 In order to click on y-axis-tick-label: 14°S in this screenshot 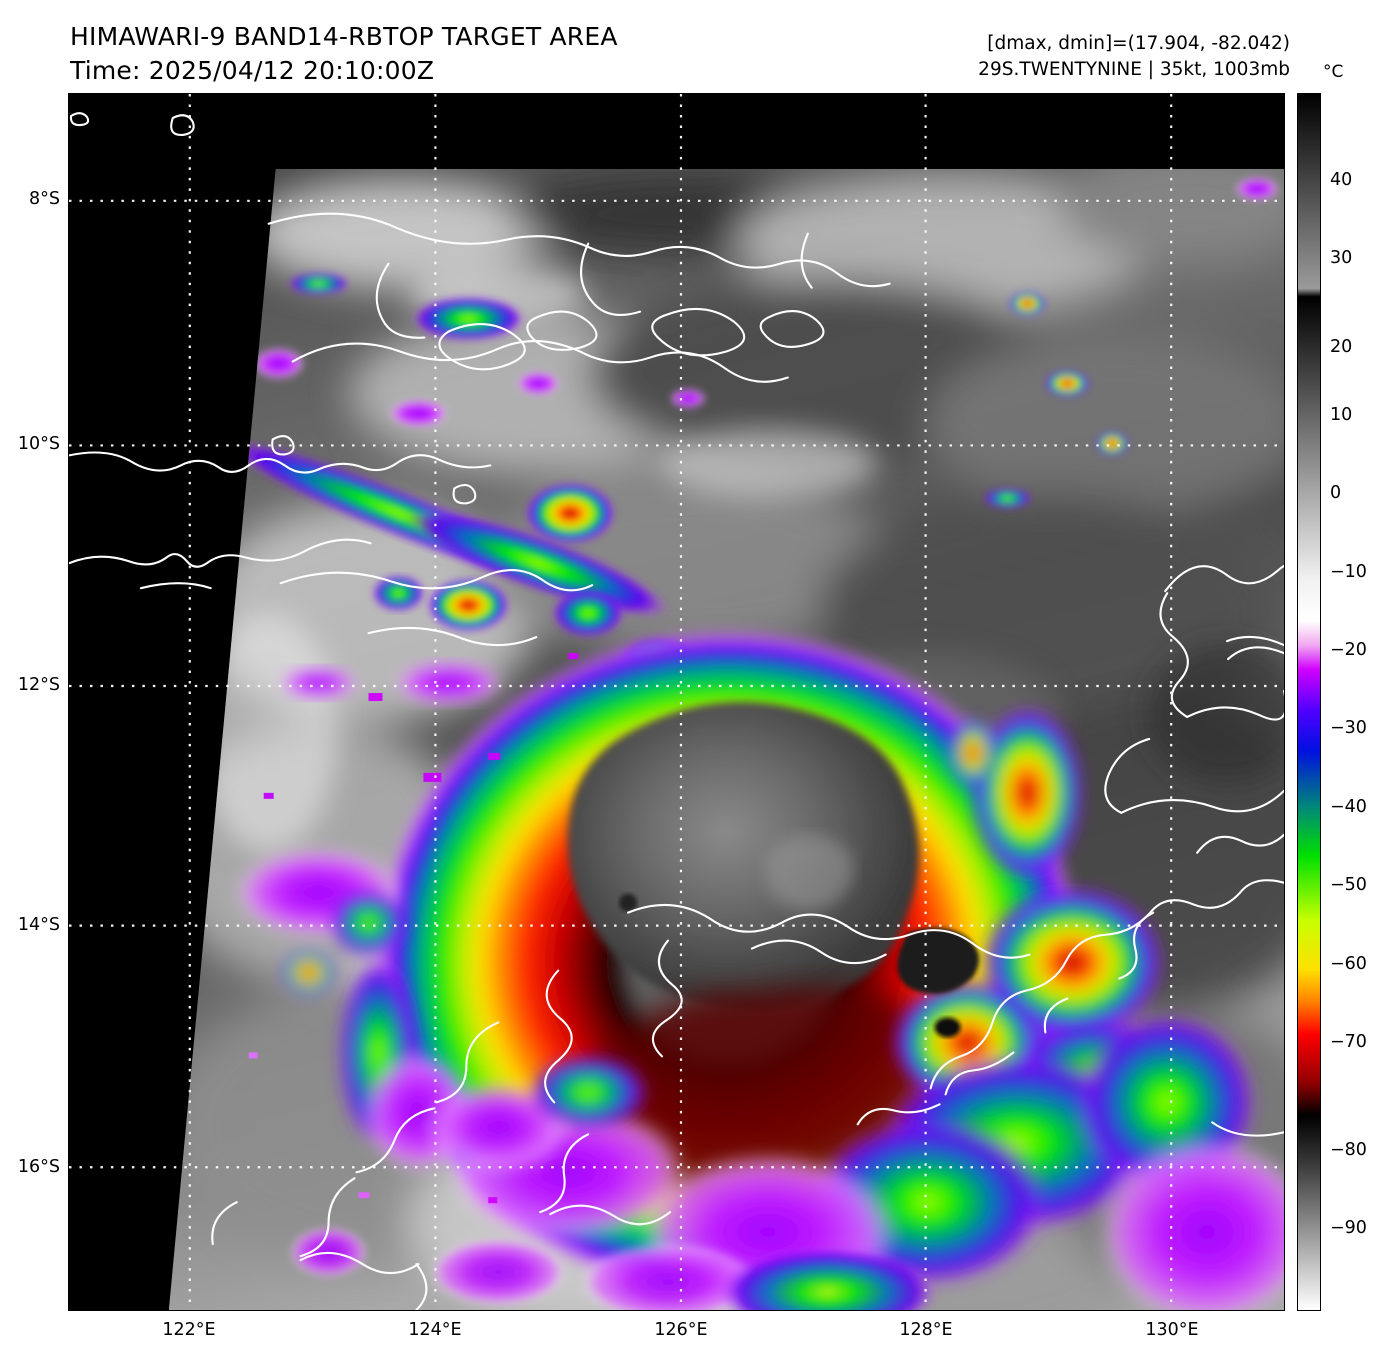, I will do `click(38, 925)`.